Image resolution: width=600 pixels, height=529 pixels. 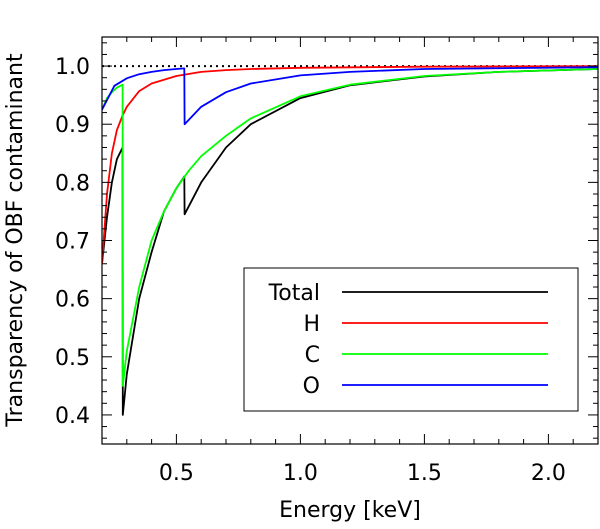 What do you see at coordinates (548, 473) in the screenshot?
I see `x-tick-label: 2.0` at bounding box center [548, 473].